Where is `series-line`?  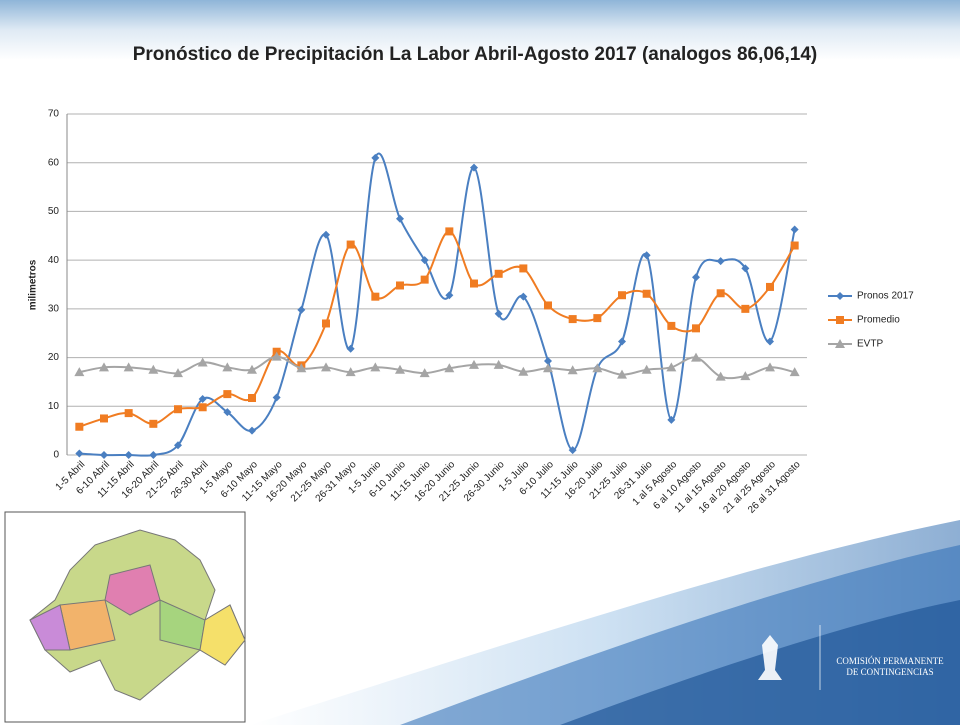
series-line is located at coordinates (437, 367).